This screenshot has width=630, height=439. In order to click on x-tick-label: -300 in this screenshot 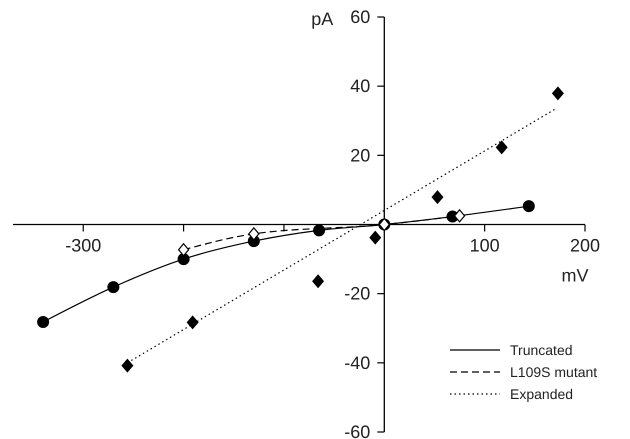, I will do `click(83, 246)`.